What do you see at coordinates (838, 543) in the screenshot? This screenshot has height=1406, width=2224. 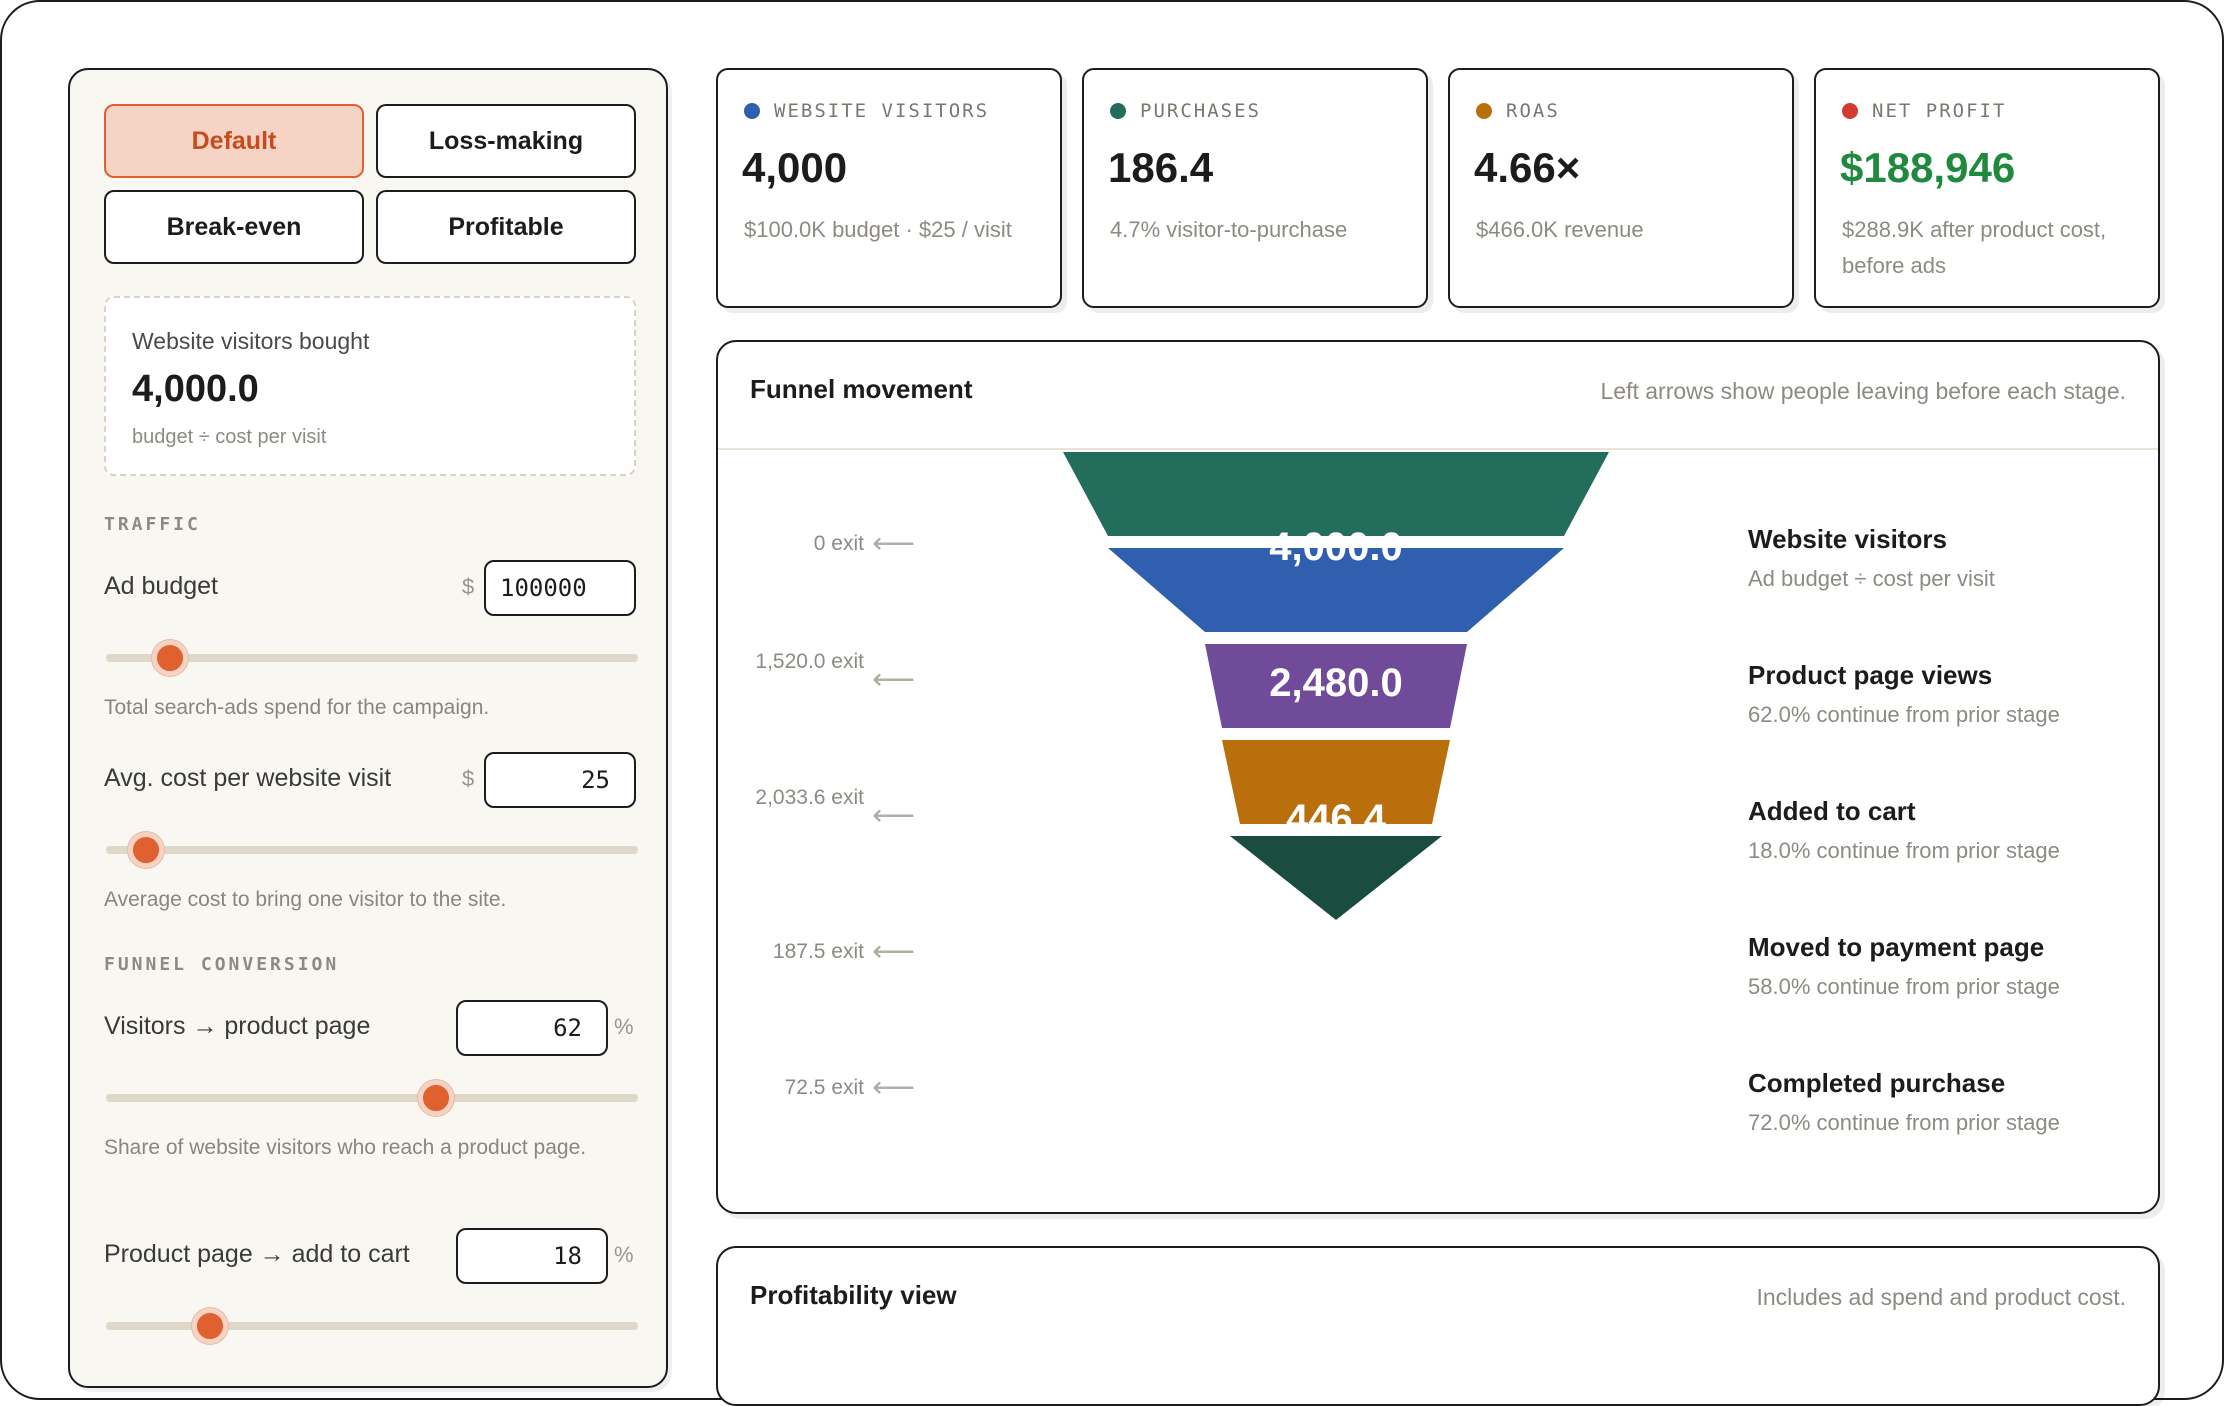 I see `exit-label: 0 exit` at bounding box center [838, 543].